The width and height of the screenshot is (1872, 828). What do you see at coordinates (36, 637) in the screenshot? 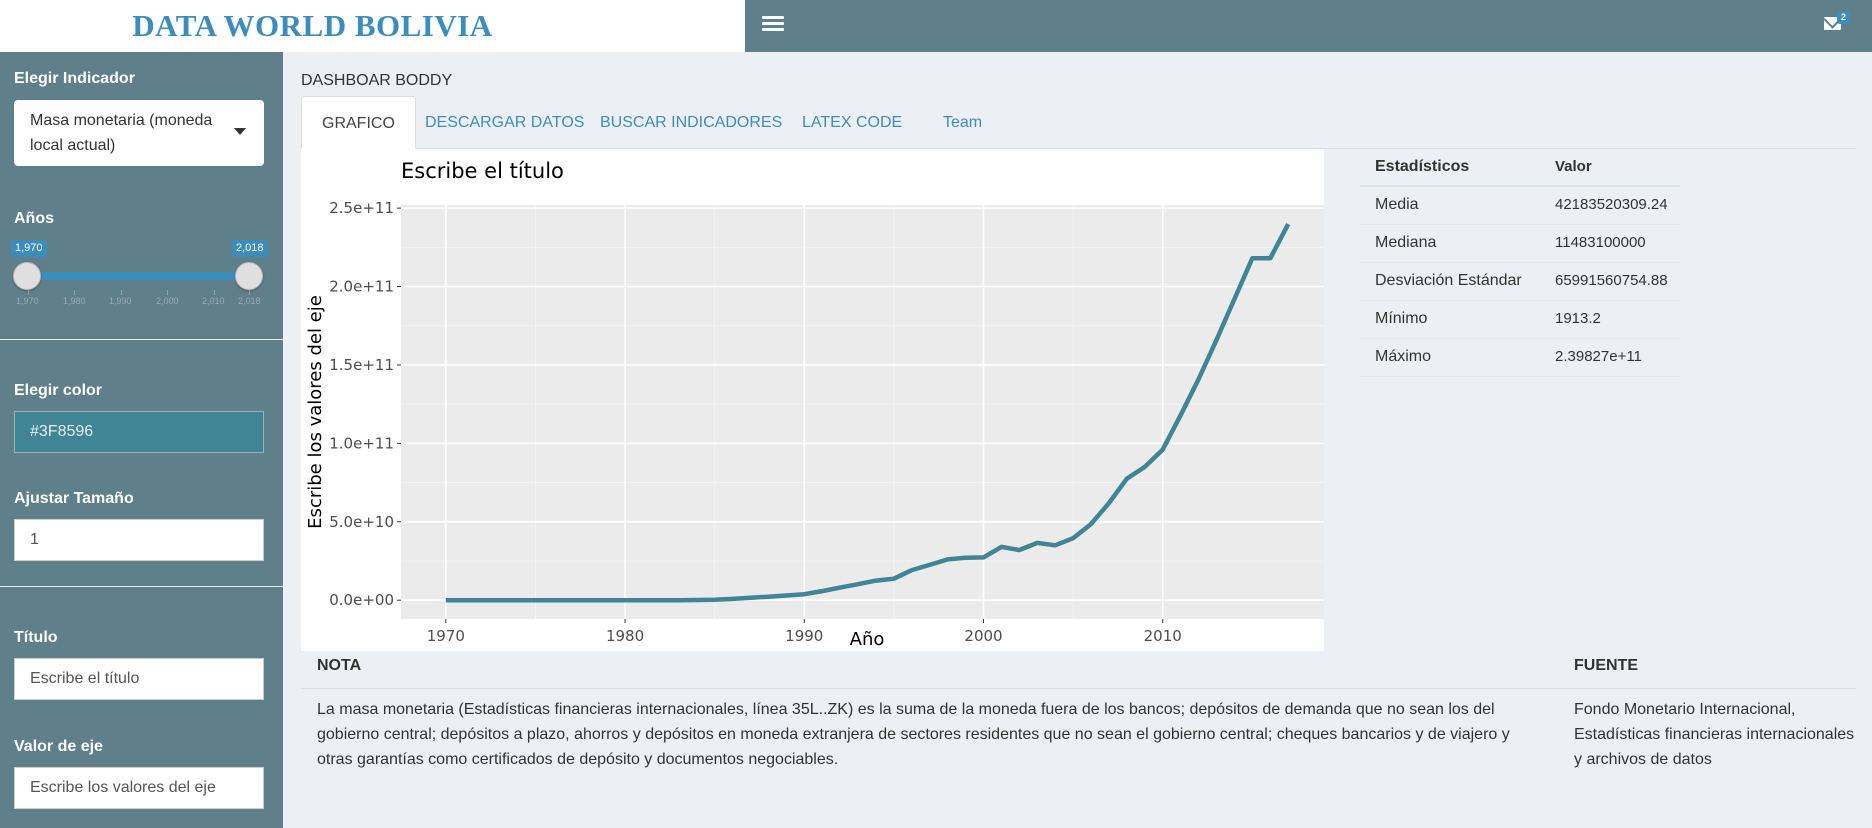
I see `title-label: Título` at bounding box center [36, 637].